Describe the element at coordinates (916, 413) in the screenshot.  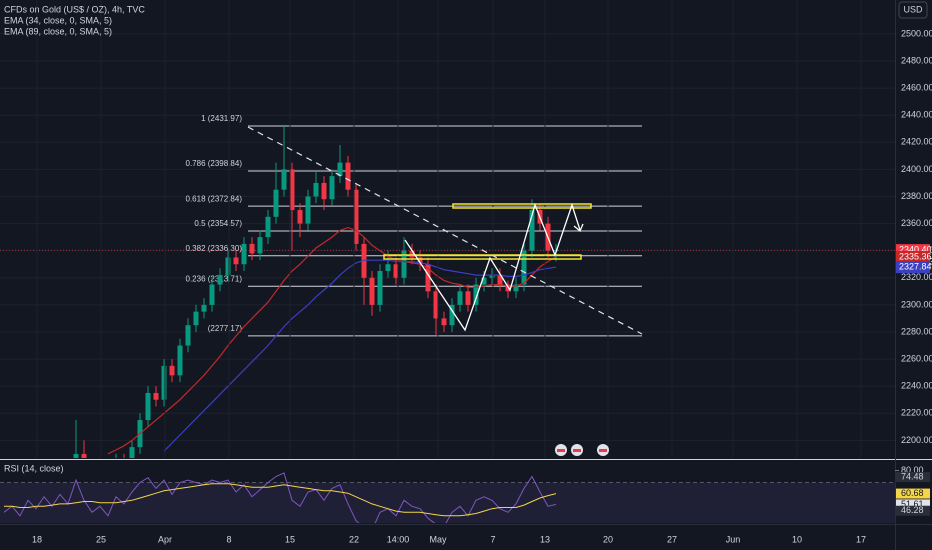
I see `y-tick-label: 2220.00` at that location.